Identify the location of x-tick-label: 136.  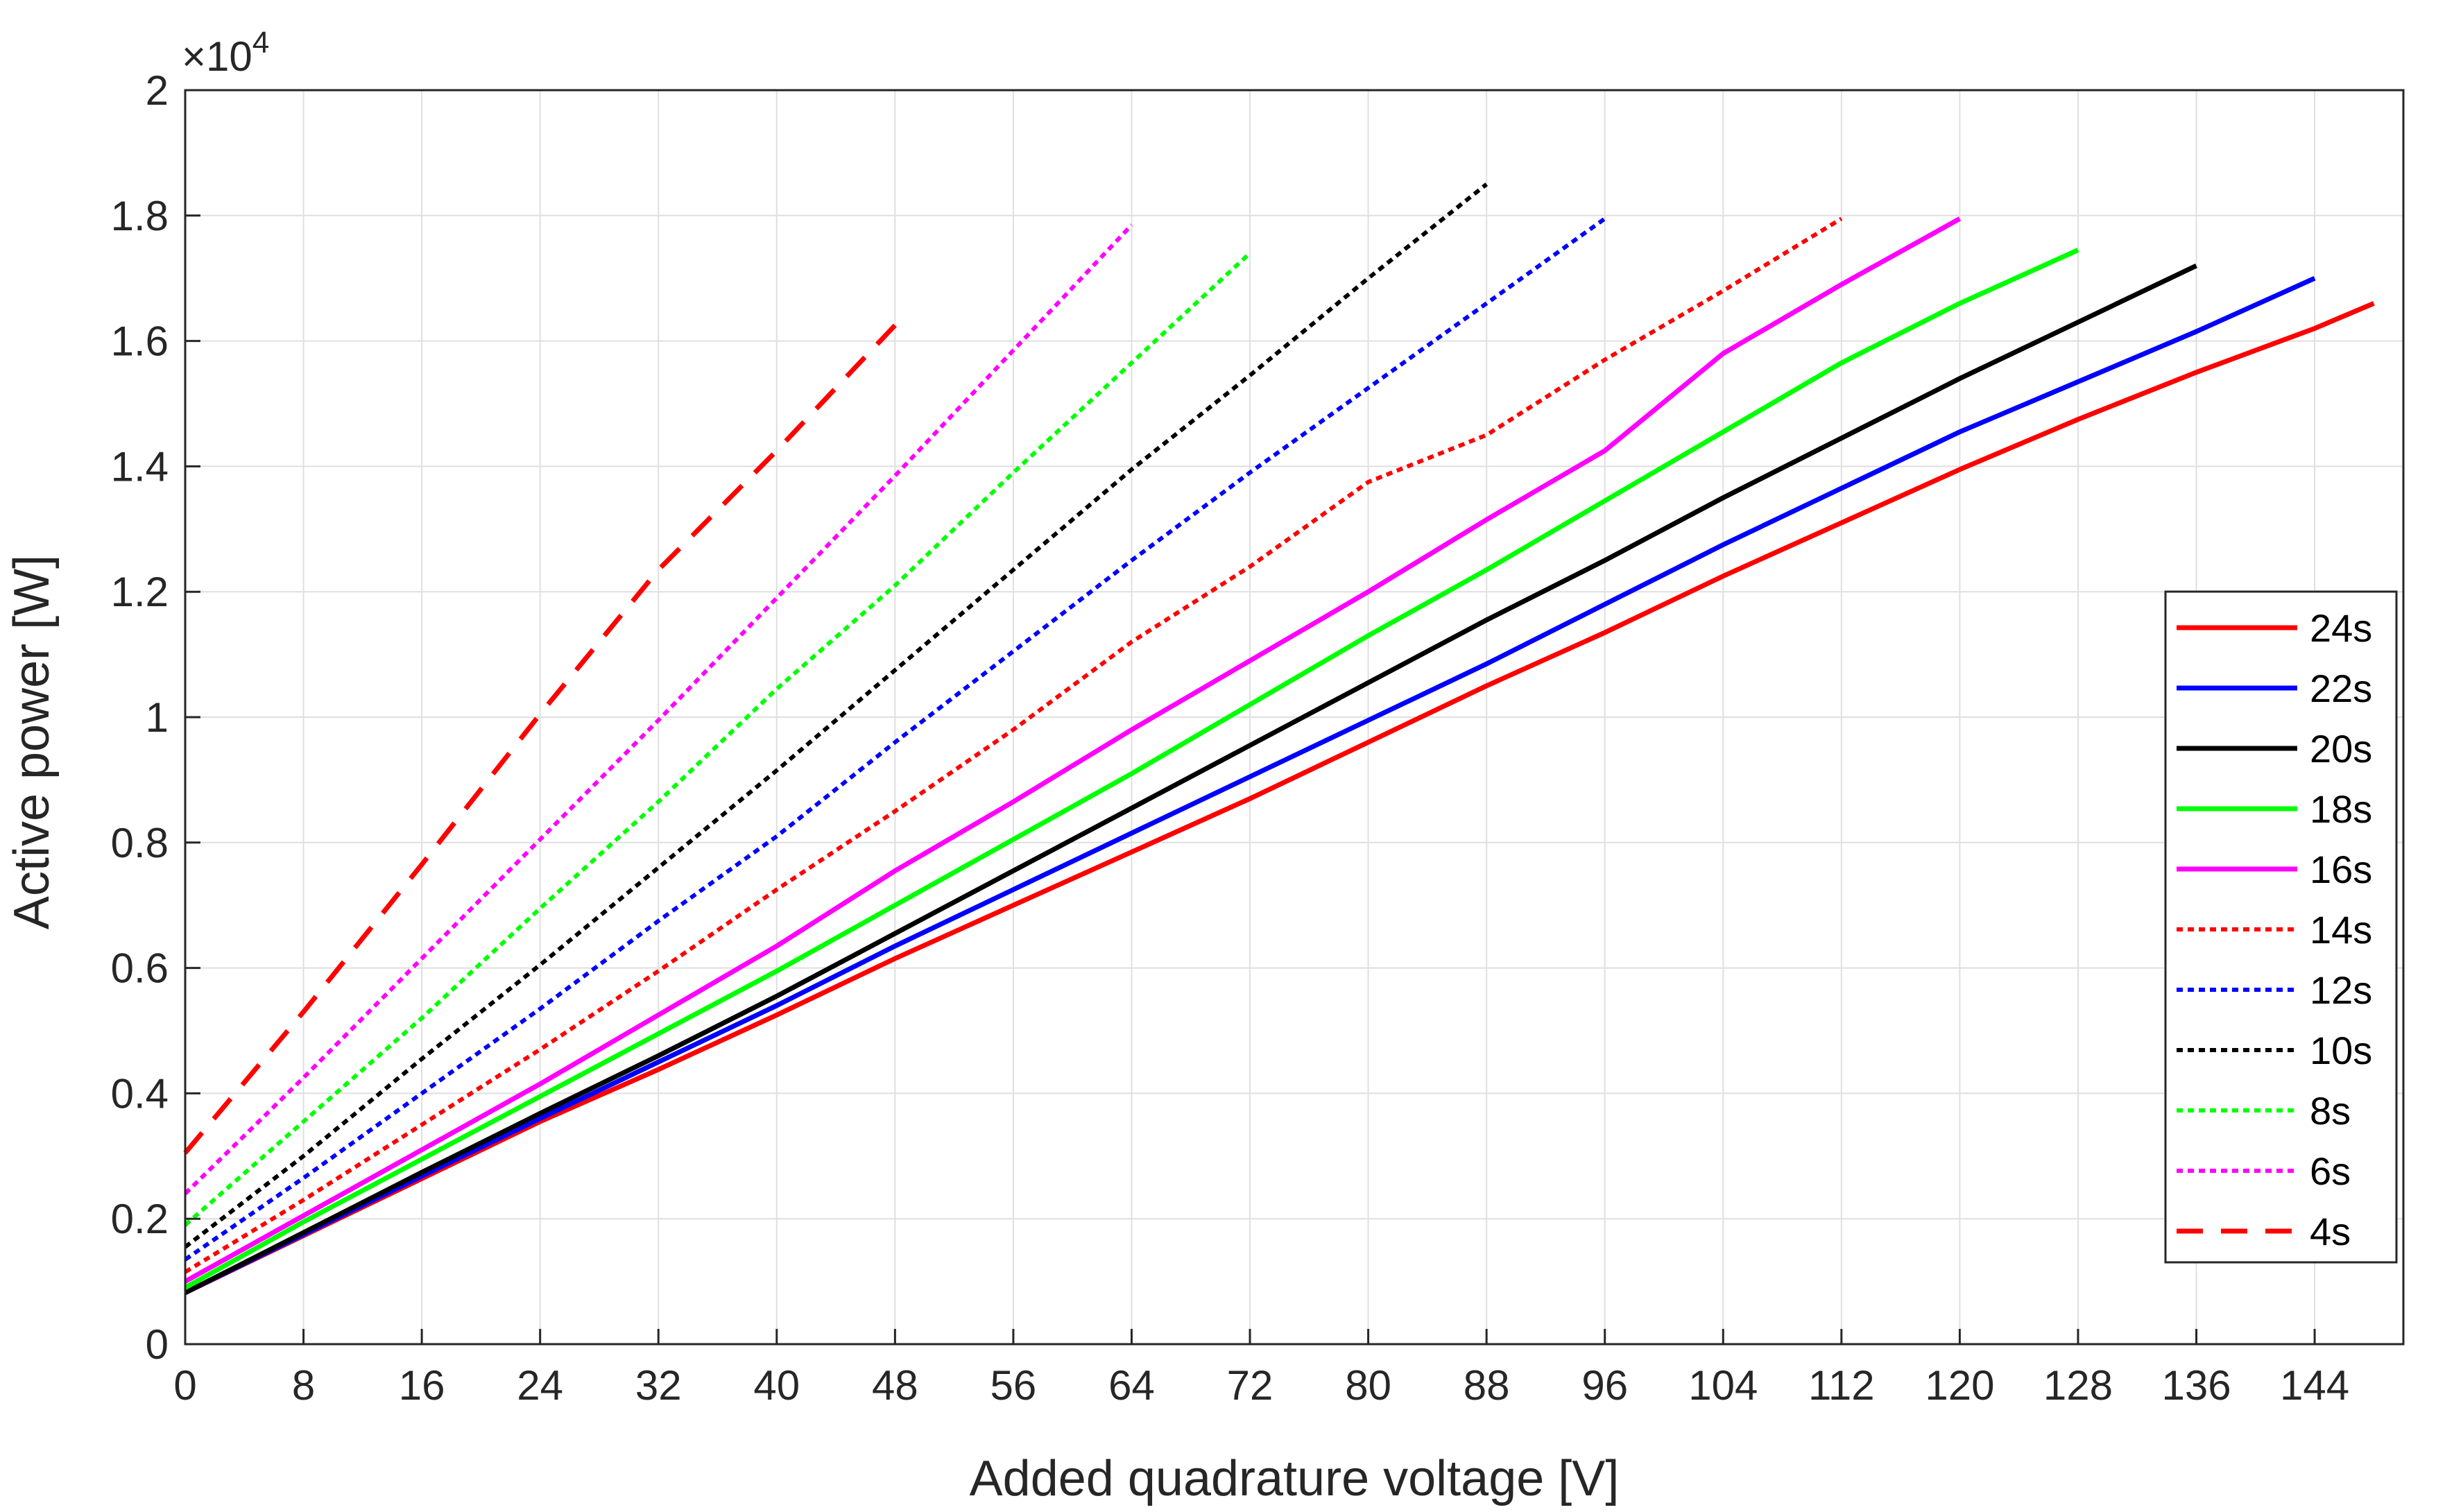
(2196, 1386).